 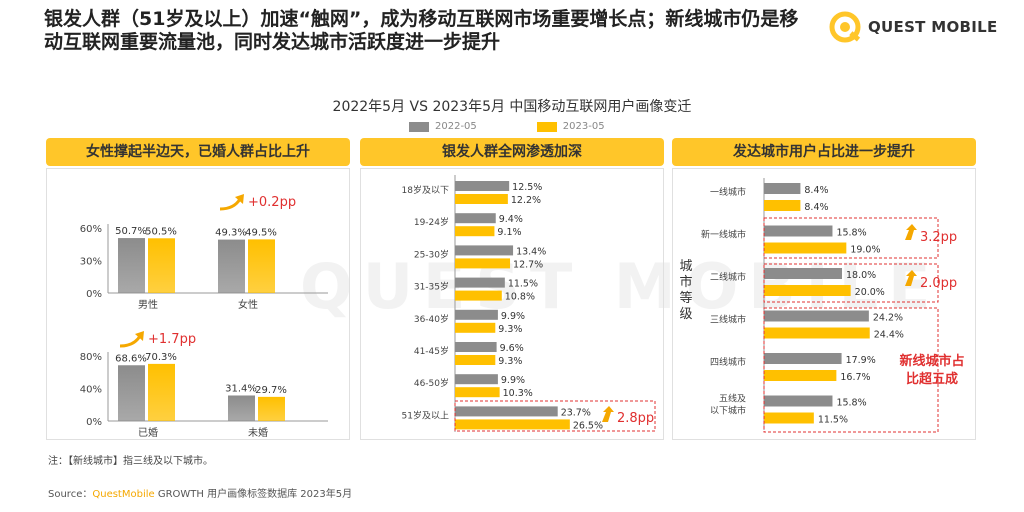 I want to click on legend-label-2022: 2022-05, so click(x=456, y=126).